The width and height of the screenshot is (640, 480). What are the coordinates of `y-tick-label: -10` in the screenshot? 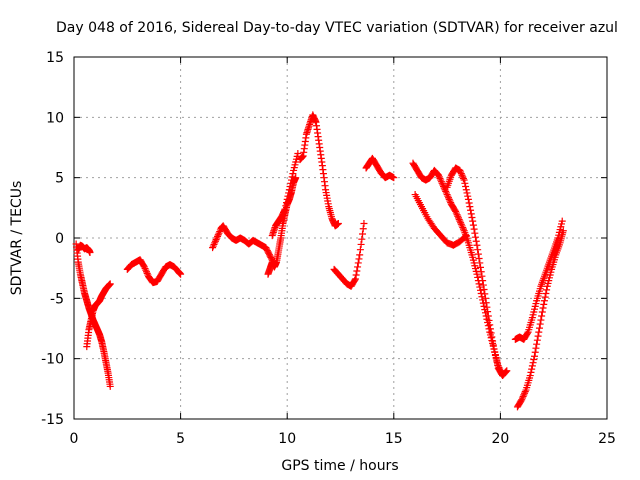 It's located at (52, 360).